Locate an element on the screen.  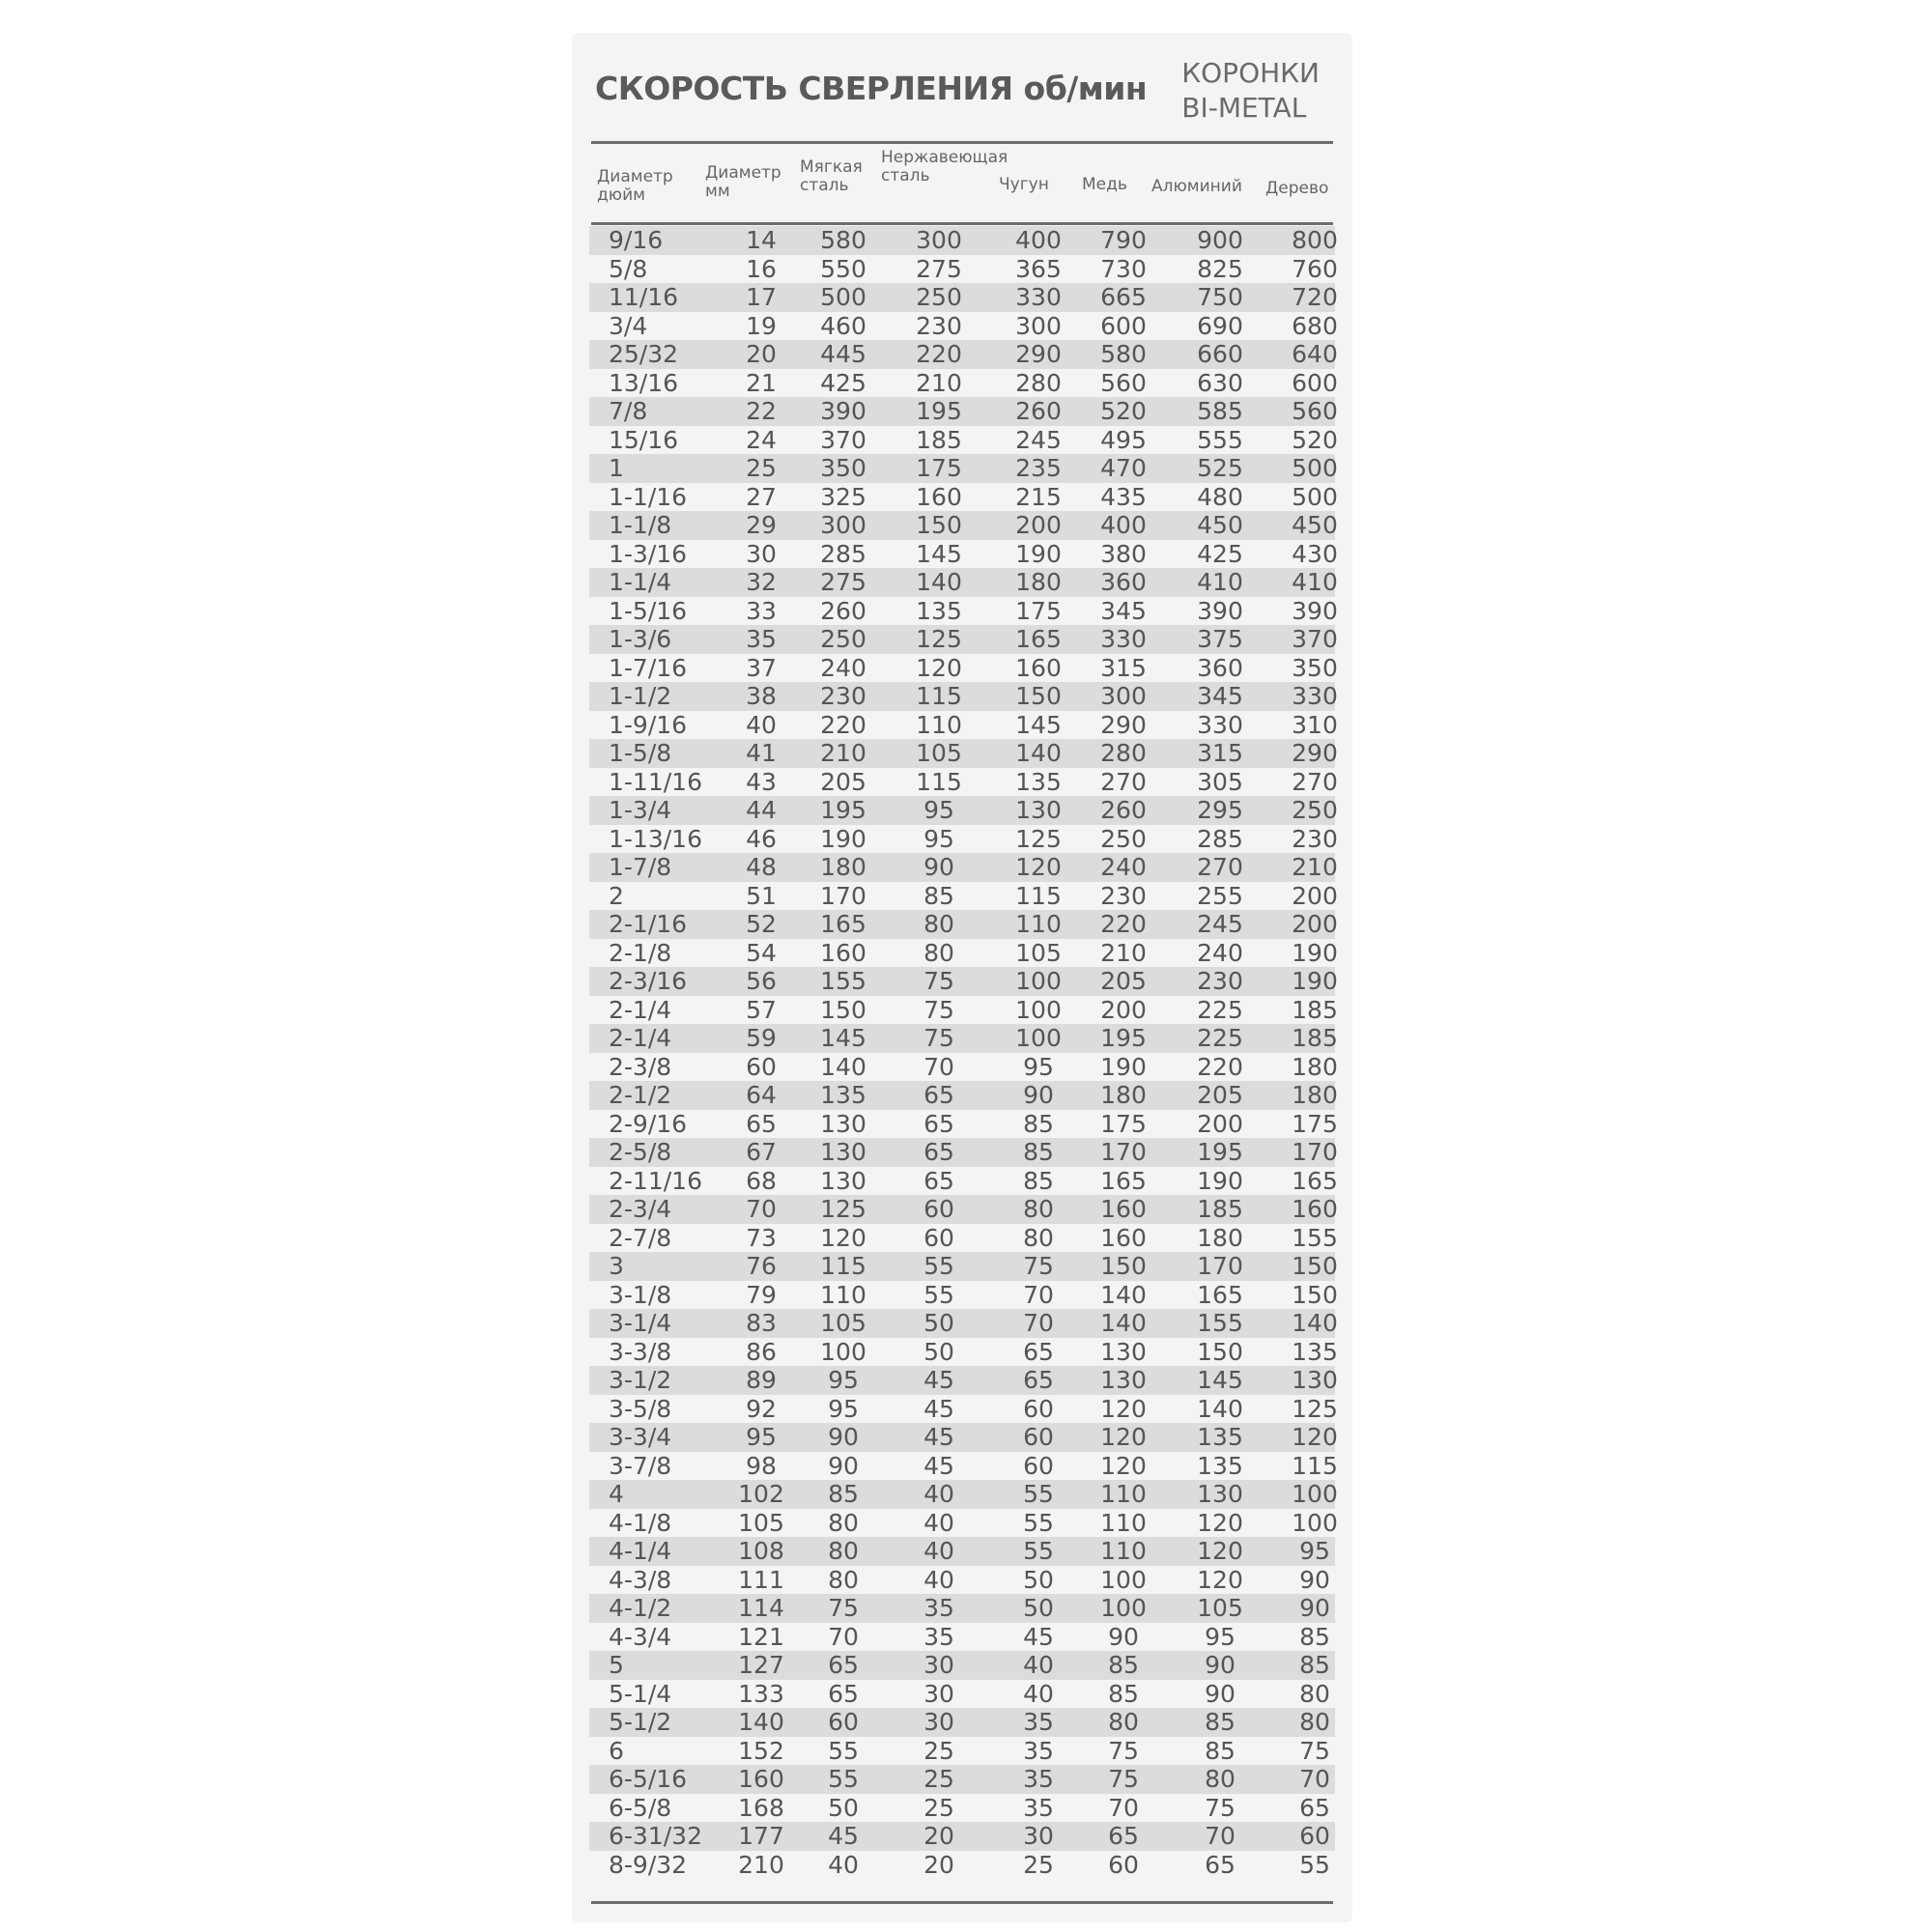
table-cell: 76 is located at coordinates (761, 1266).